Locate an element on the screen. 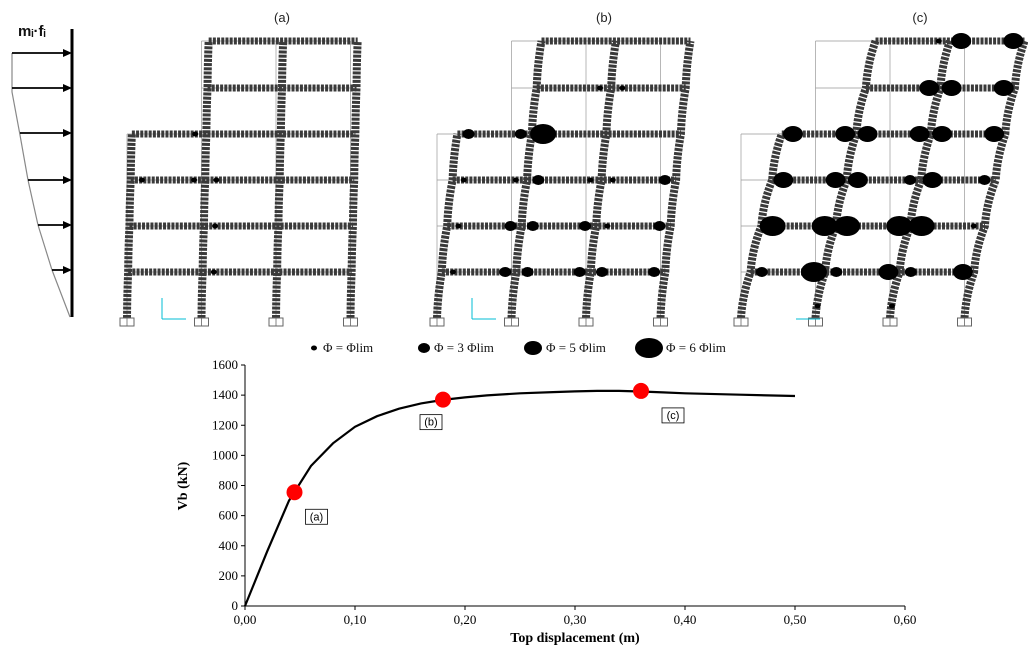  x-tick-label: 0,60 is located at coordinates (905, 619).